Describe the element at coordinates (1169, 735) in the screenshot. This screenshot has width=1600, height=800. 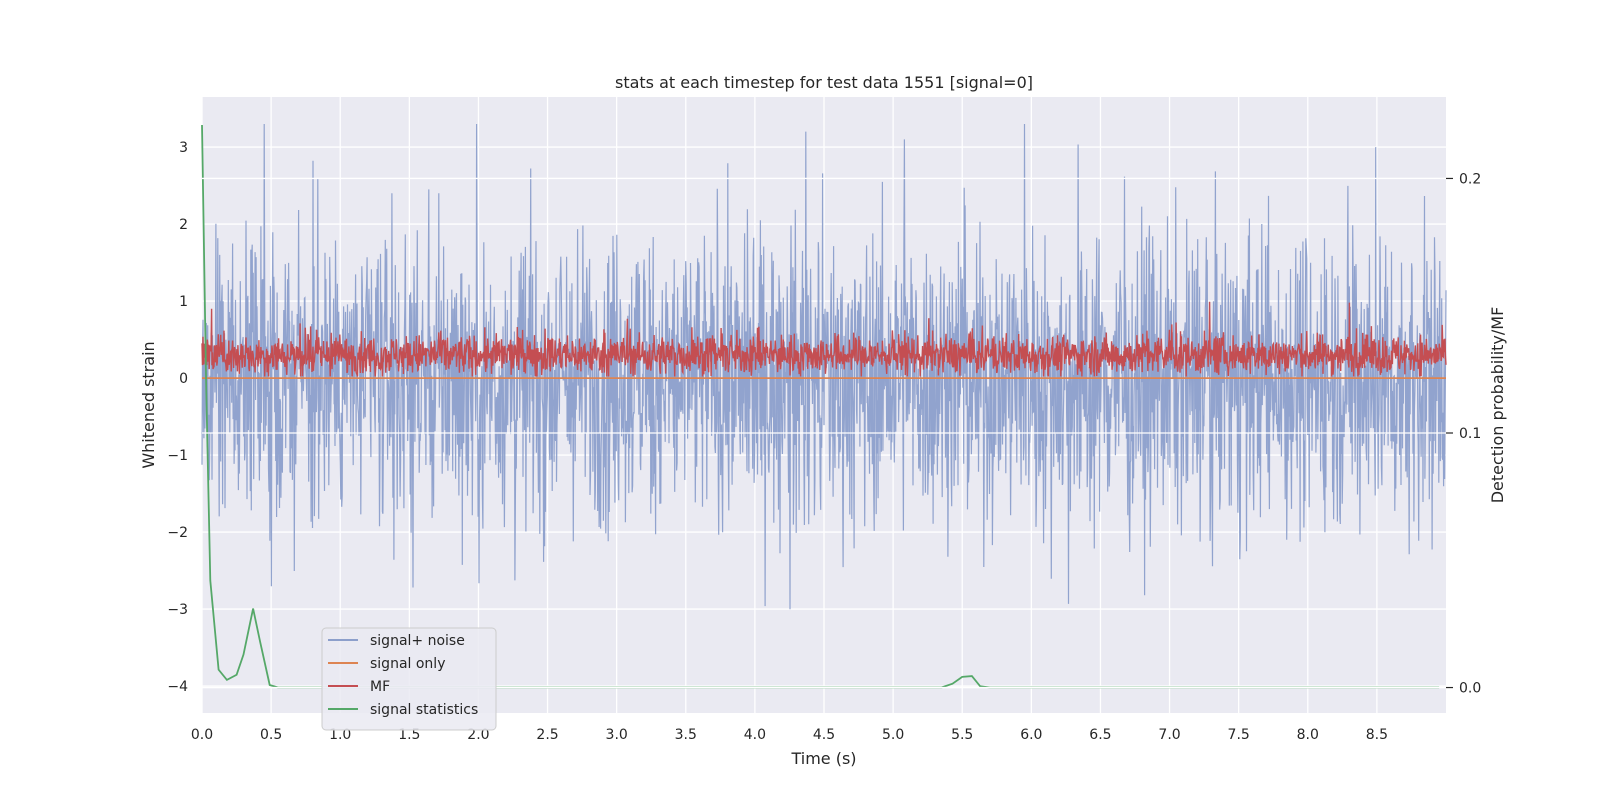
I see `x-tick-label: 7.0` at that location.